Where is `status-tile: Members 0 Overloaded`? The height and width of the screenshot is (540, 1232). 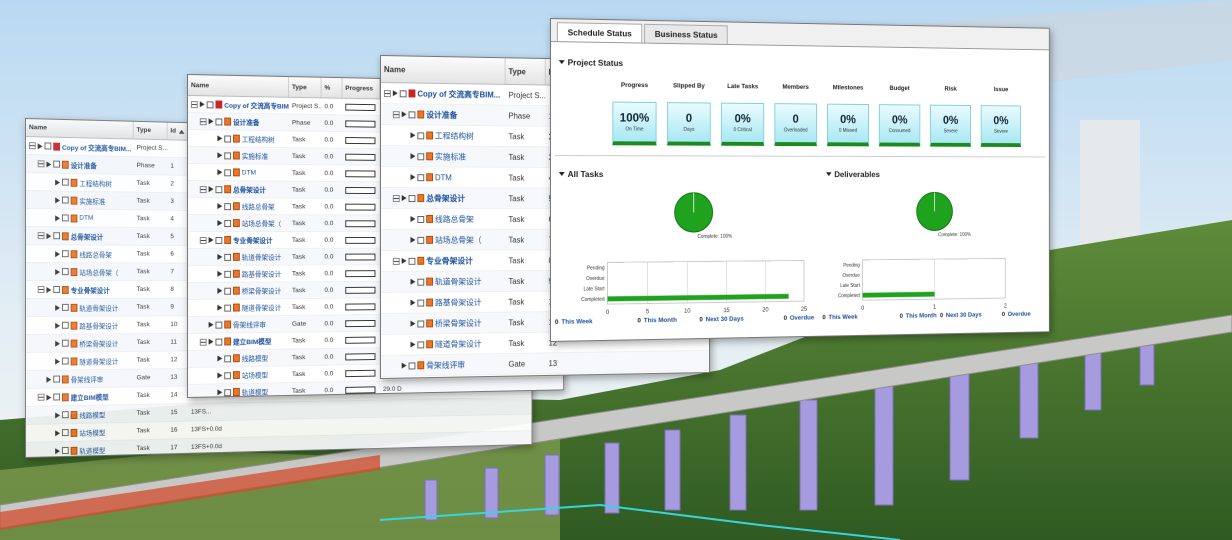
status-tile: Members 0 Overloaded is located at coordinates (796, 115).